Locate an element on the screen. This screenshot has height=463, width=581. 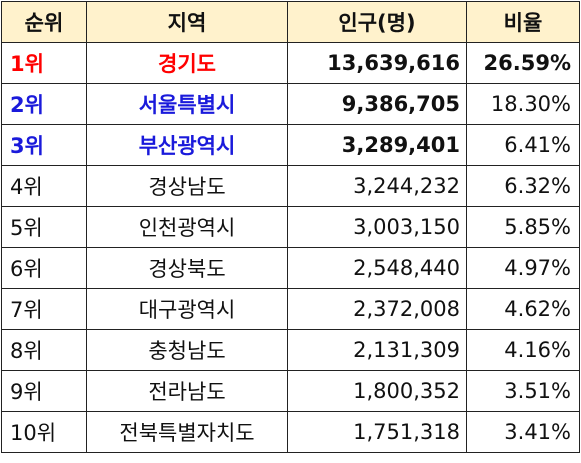
ratio-cell: 18.30% is located at coordinates (523, 104).